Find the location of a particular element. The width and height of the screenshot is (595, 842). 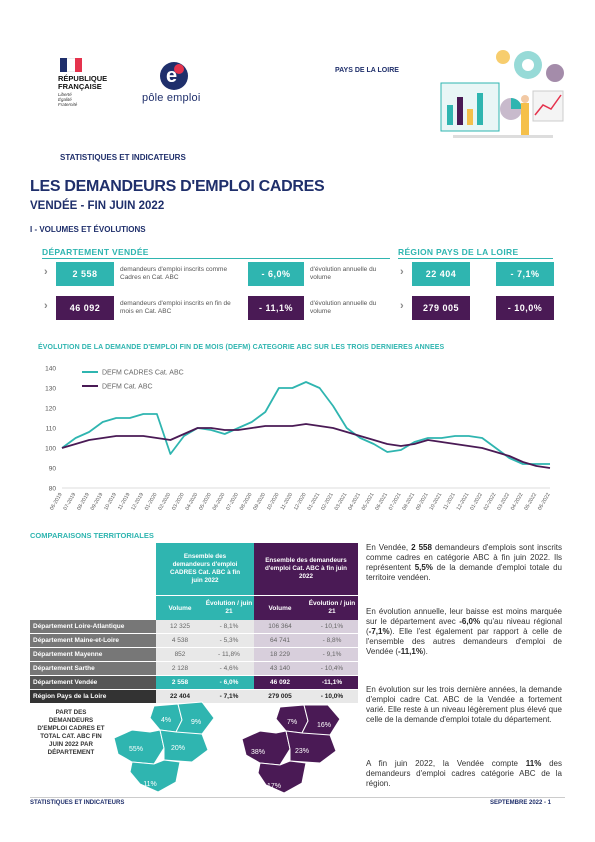

section-heading: I - VOLUMES ET ÉVOLUTIONS is located at coordinates (88, 229).